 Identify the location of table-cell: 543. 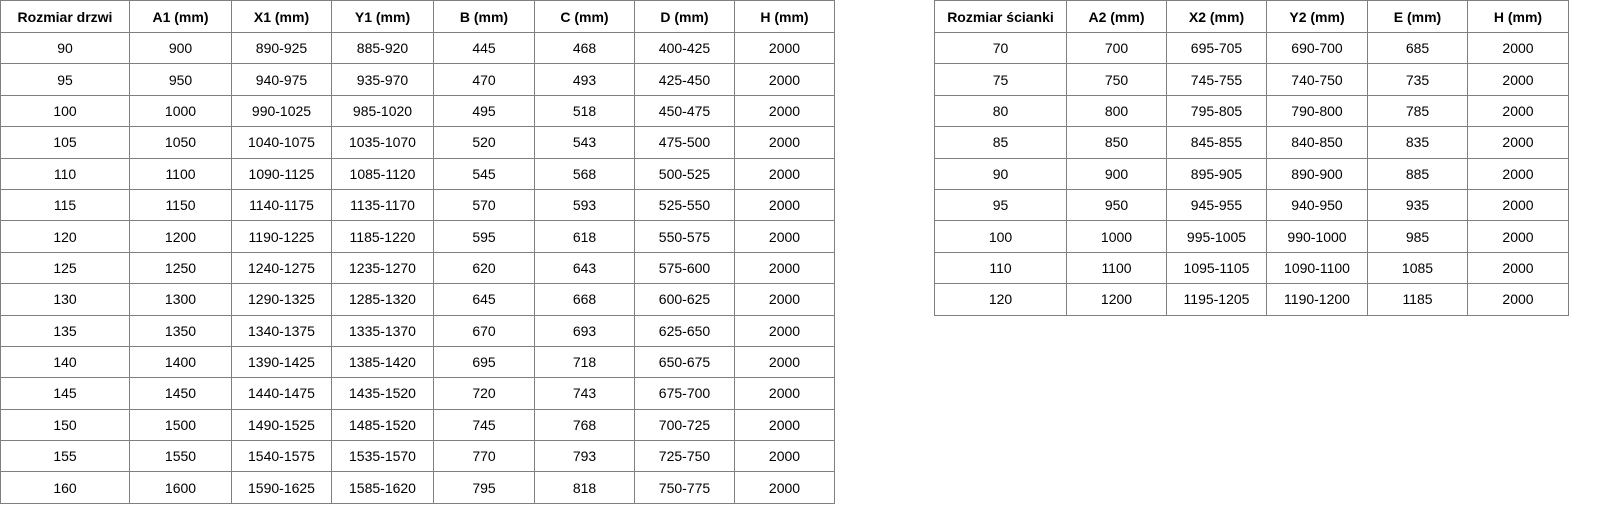
(584, 142).